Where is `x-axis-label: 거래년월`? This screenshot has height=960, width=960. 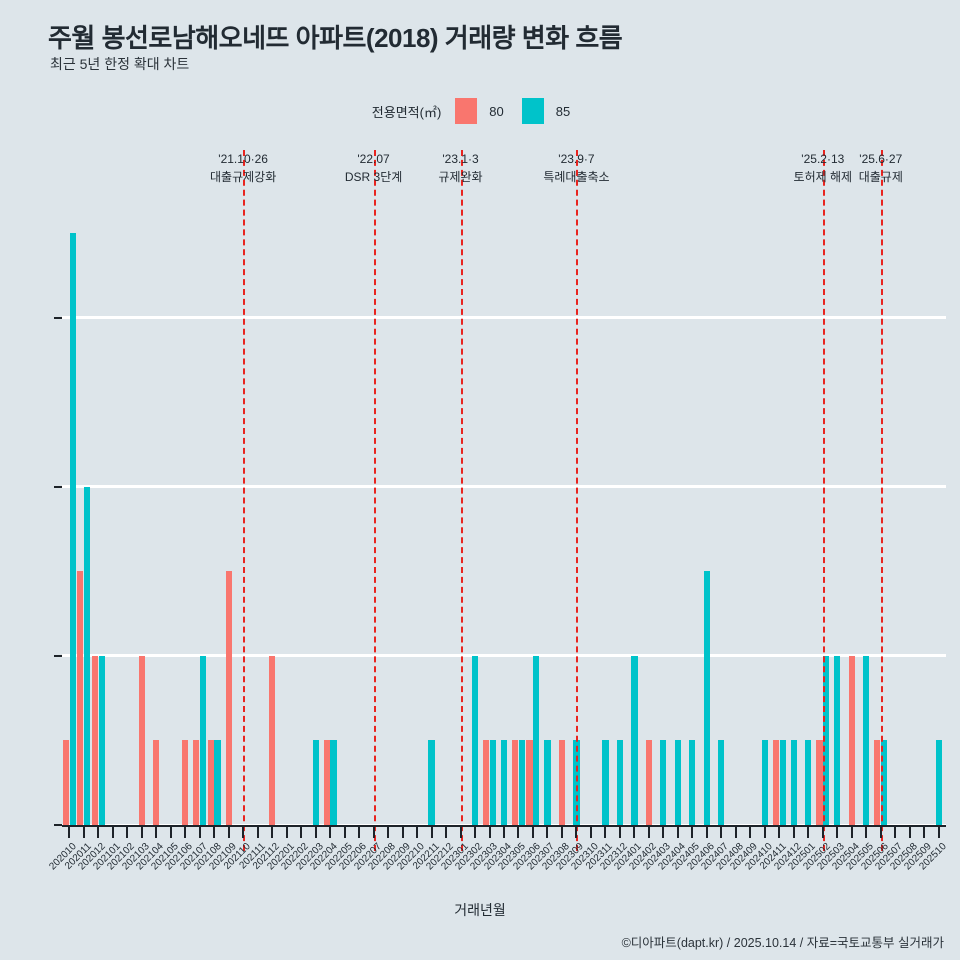
x-axis-label: 거래년월 is located at coordinates (480, 910).